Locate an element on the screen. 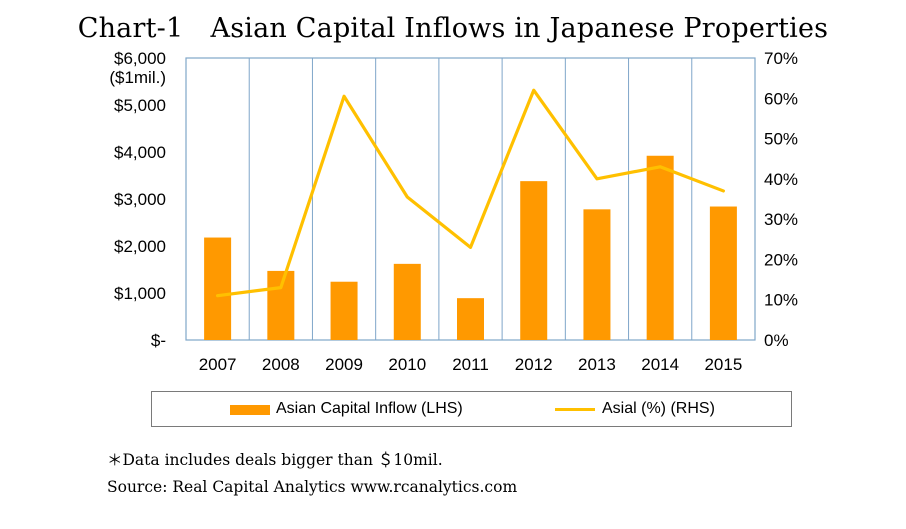  x-tick-label-2013: 2013 is located at coordinates (597, 364).